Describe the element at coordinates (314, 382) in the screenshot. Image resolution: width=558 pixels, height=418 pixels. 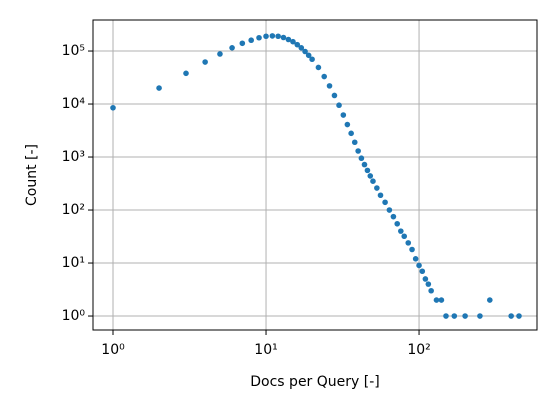
I see `x-axis-label: Docs per Query [-]` at that location.